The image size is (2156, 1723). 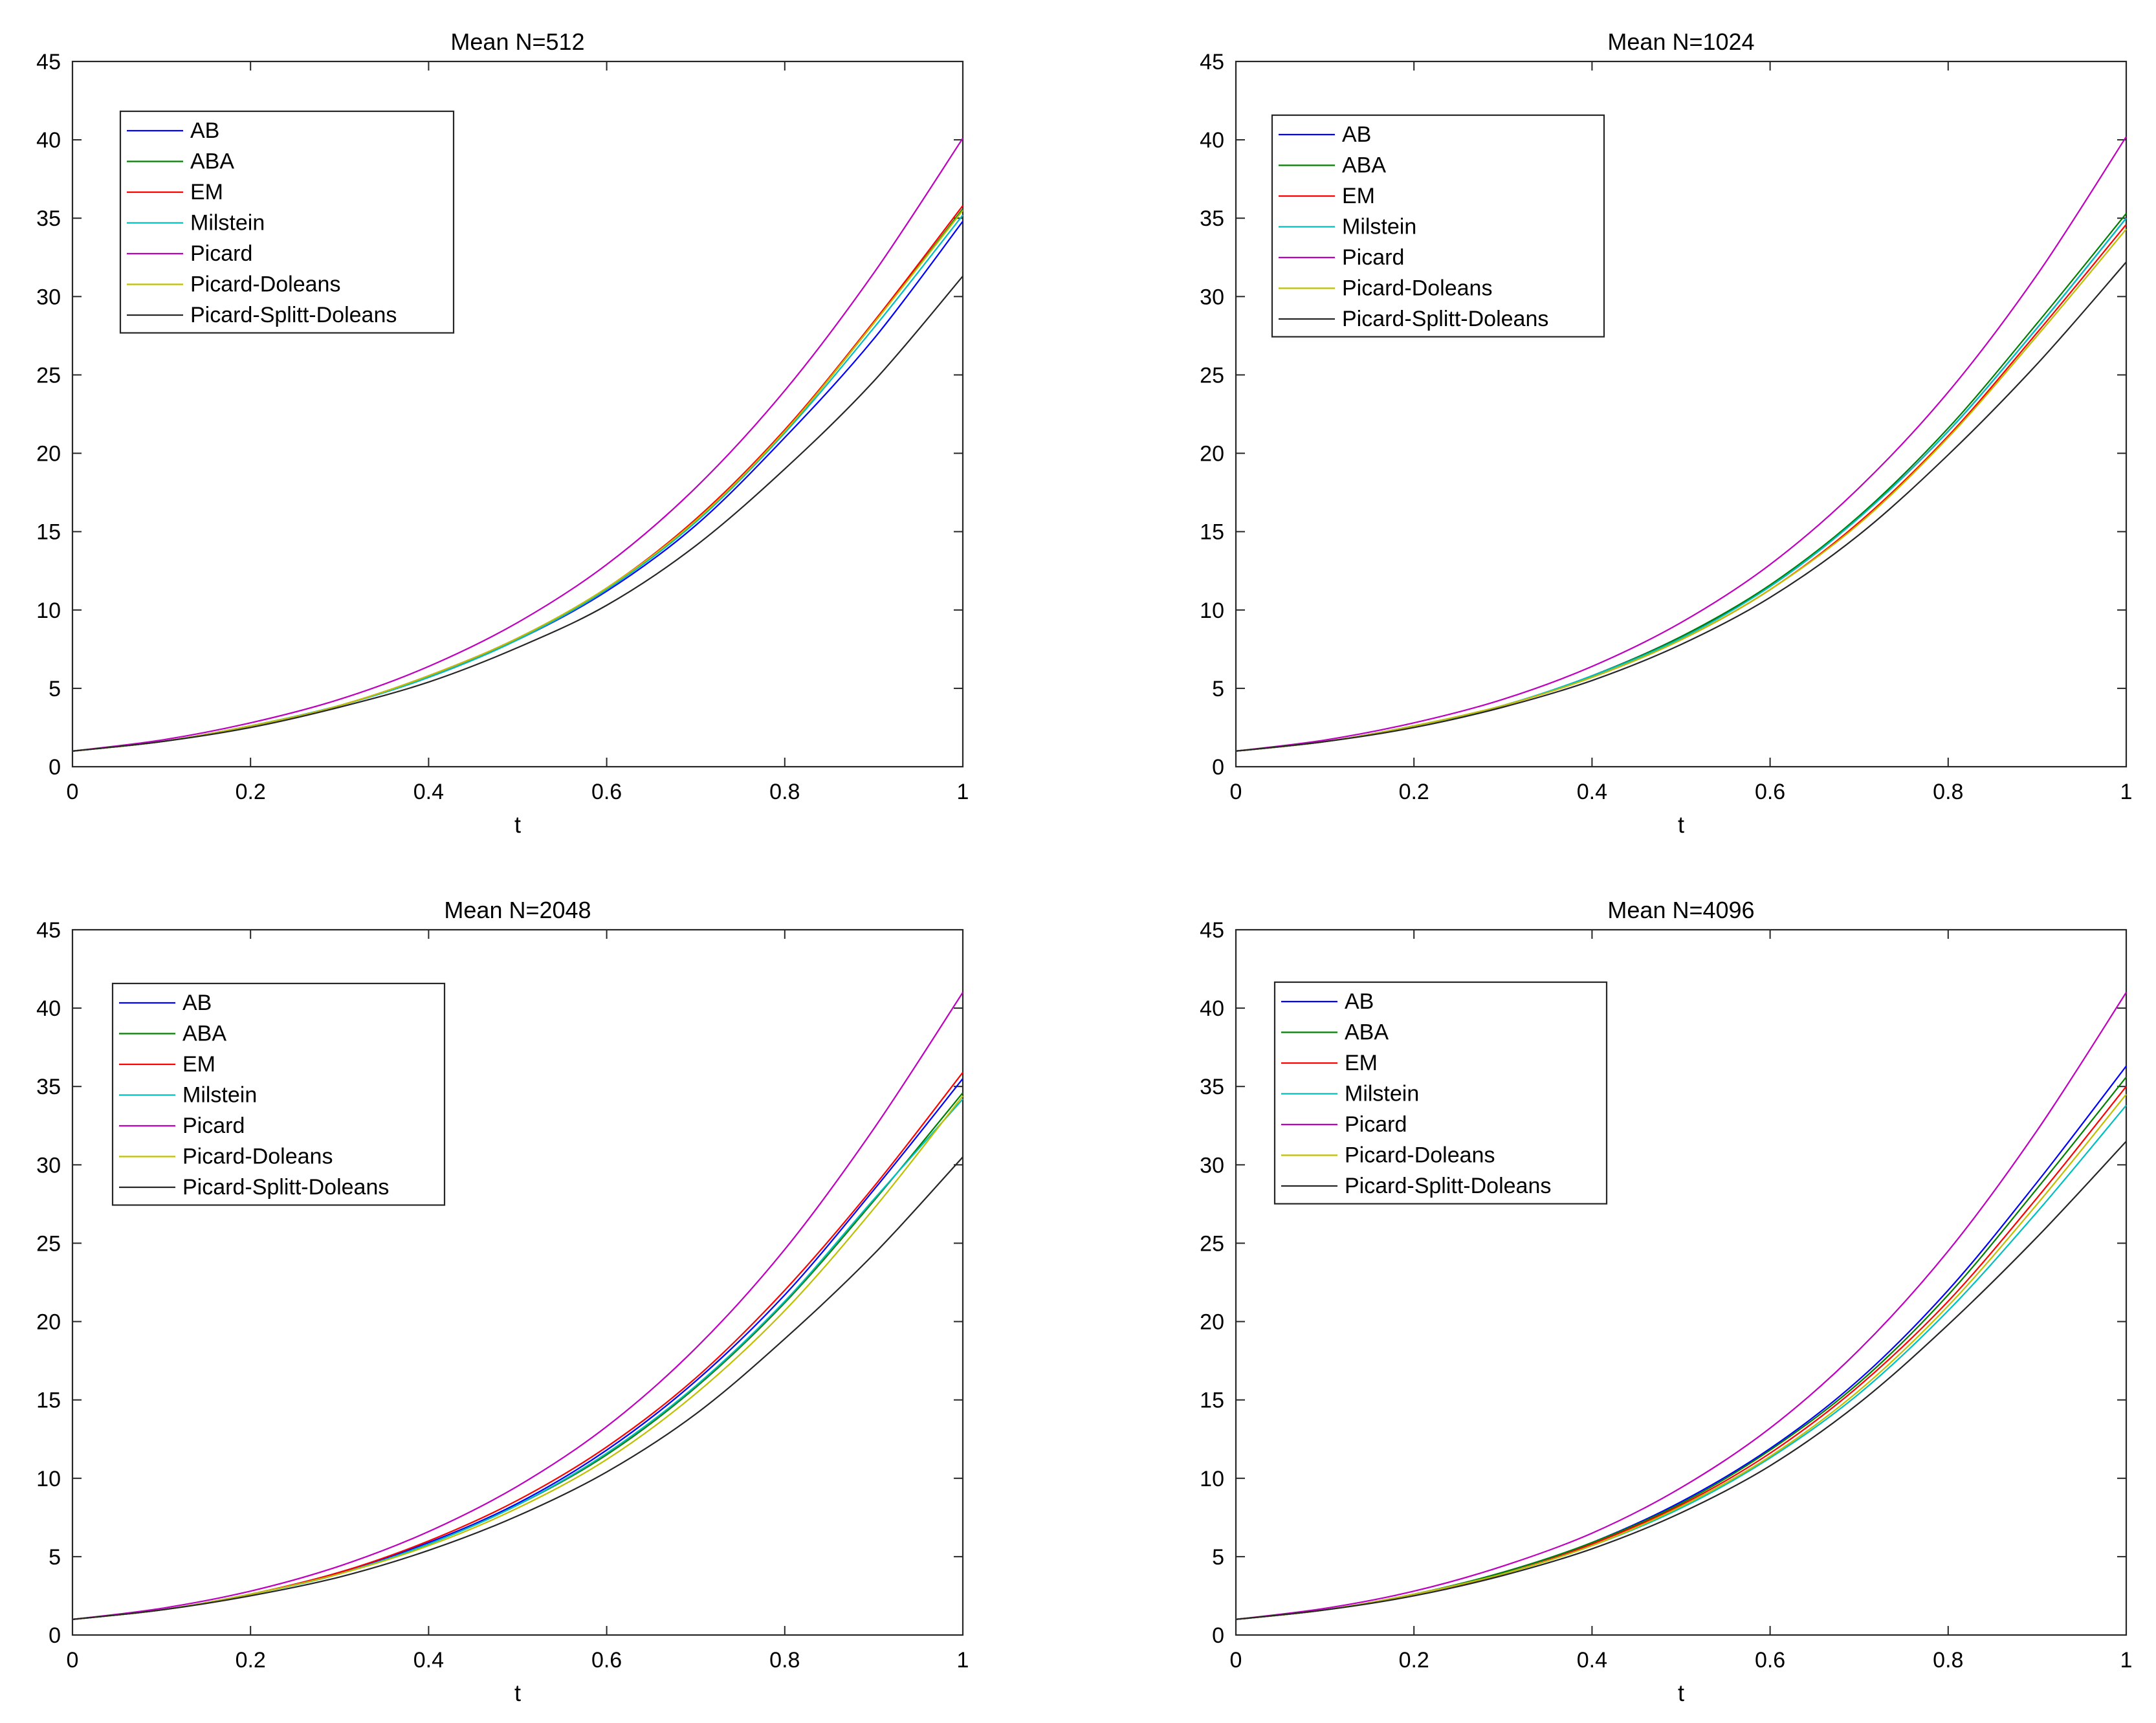 I want to click on series-lines, so click(x=517, y=445).